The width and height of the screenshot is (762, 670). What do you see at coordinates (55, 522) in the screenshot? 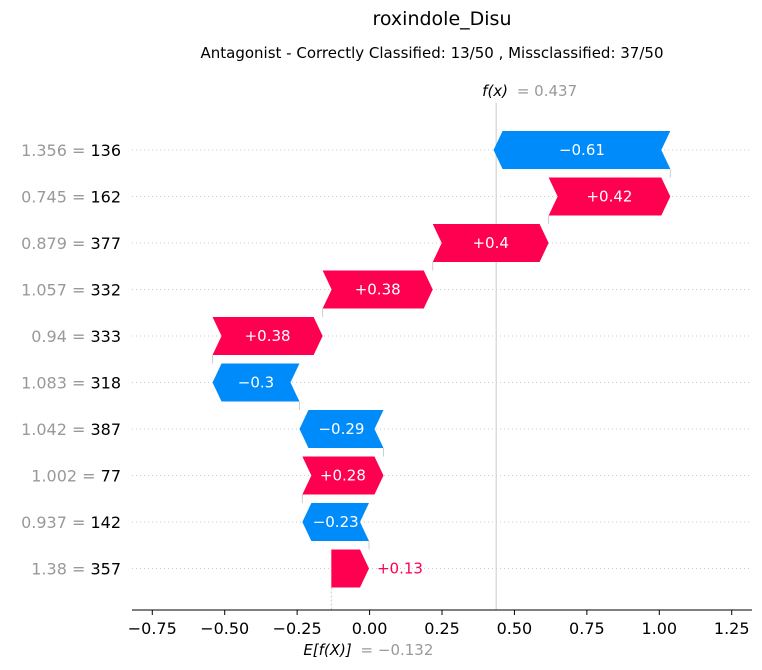
I see `feature-value: 0.937 =` at bounding box center [55, 522].